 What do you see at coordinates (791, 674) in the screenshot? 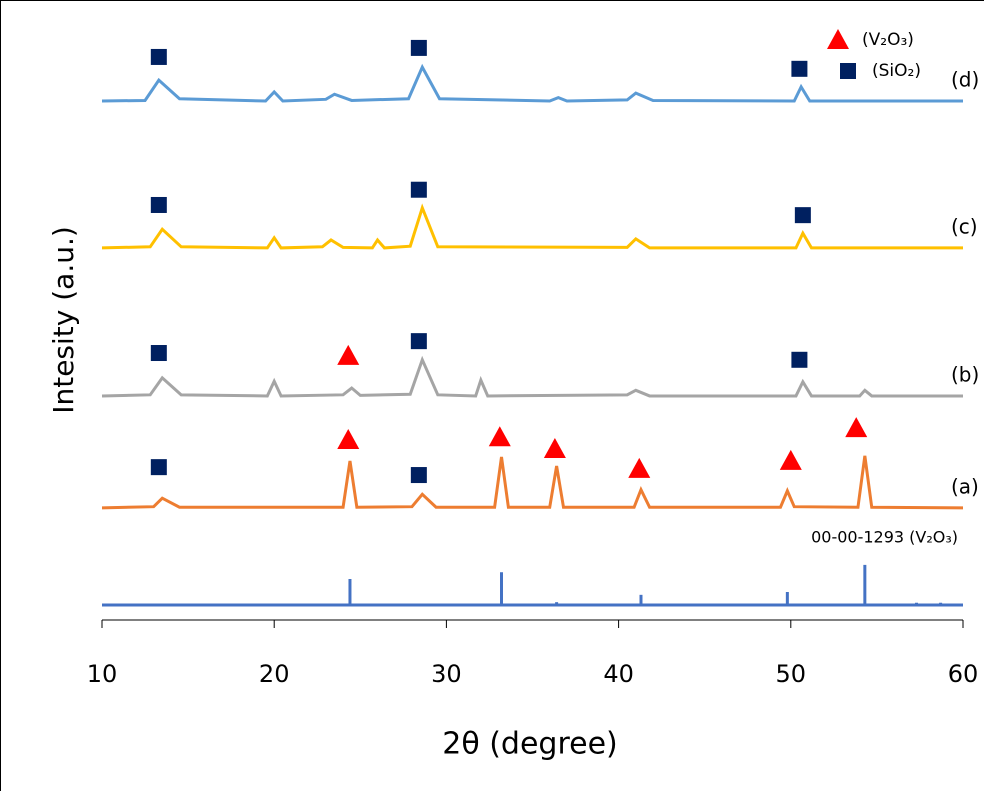
I see `x-tick-label: 50` at bounding box center [791, 674].